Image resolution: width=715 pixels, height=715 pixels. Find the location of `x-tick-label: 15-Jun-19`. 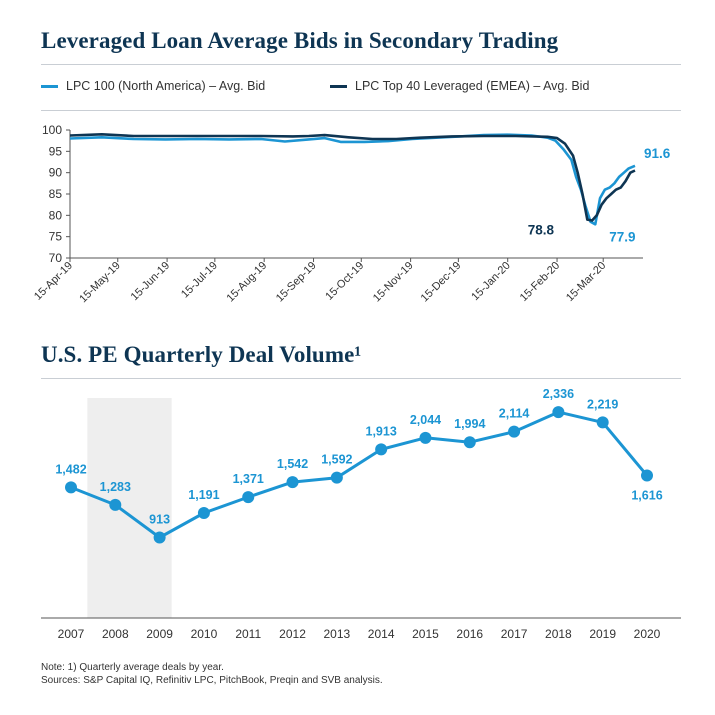

x-tick-label: 15-Jun-19 is located at coordinates (151, 282).